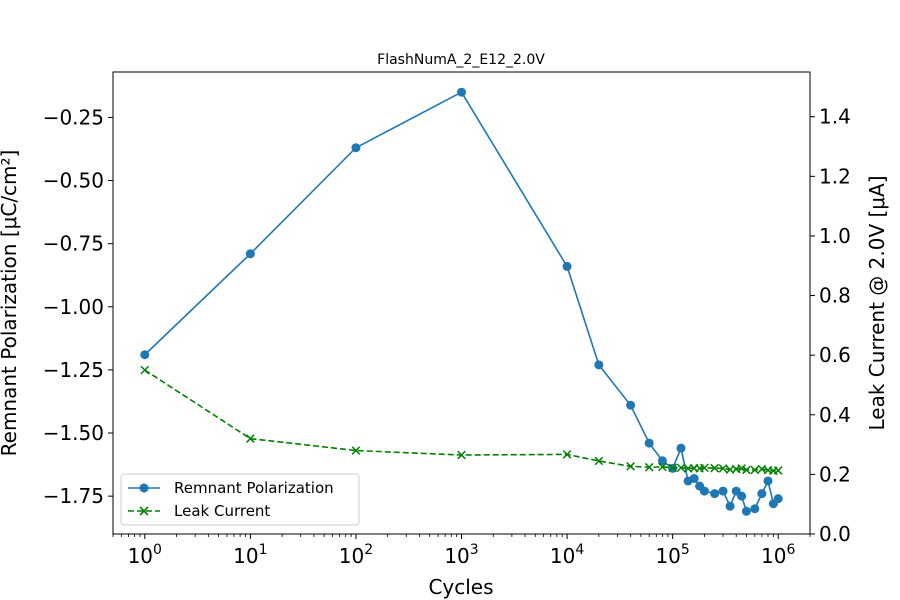 The image size is (900, 600). I want to click on y2-tick-label-3: 0.6, so click(835, 355).